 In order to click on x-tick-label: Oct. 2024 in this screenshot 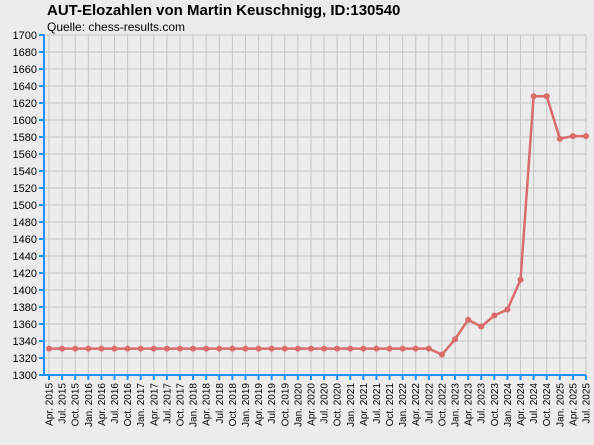, I will do `click(547, 405)`.